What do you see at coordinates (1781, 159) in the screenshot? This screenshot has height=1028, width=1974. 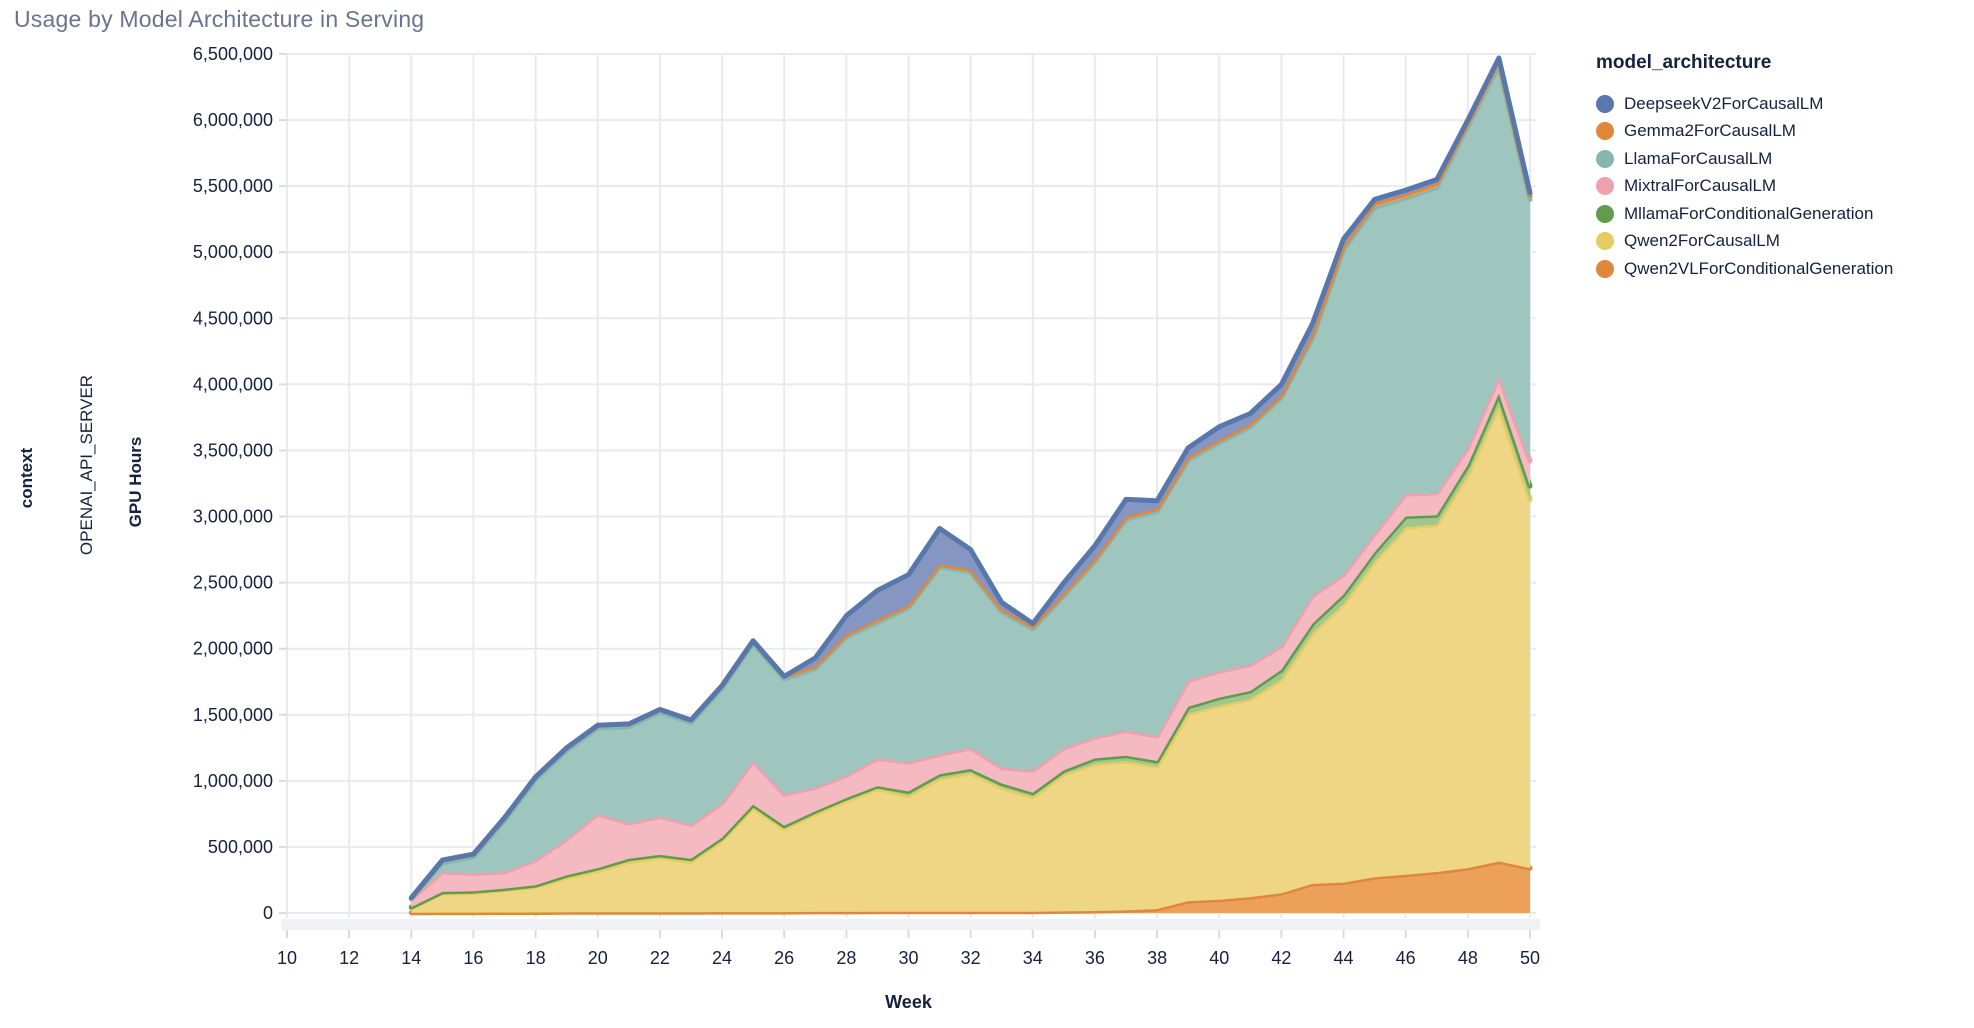 I see `legend-item: LlamaForCausalLM` at bounding box center [1781, 159].